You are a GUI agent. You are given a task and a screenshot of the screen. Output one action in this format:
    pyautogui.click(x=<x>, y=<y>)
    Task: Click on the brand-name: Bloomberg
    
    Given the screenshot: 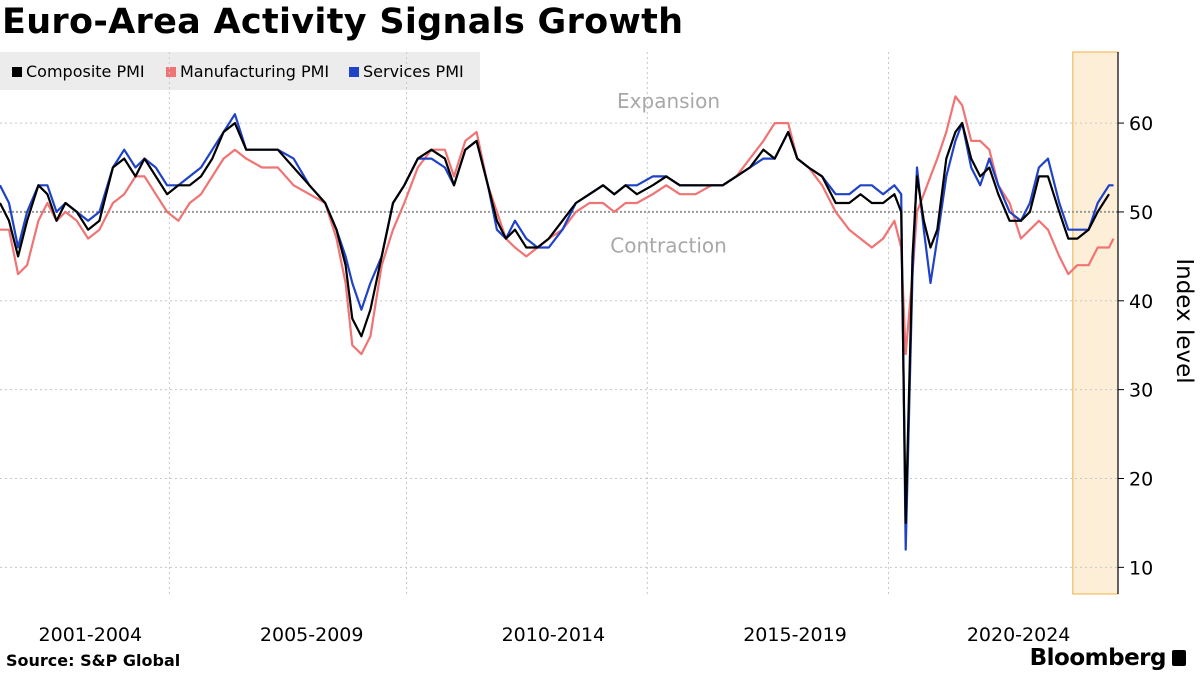 What is the action you would take?
    pyautogui.click(x=1098, y=658)
    